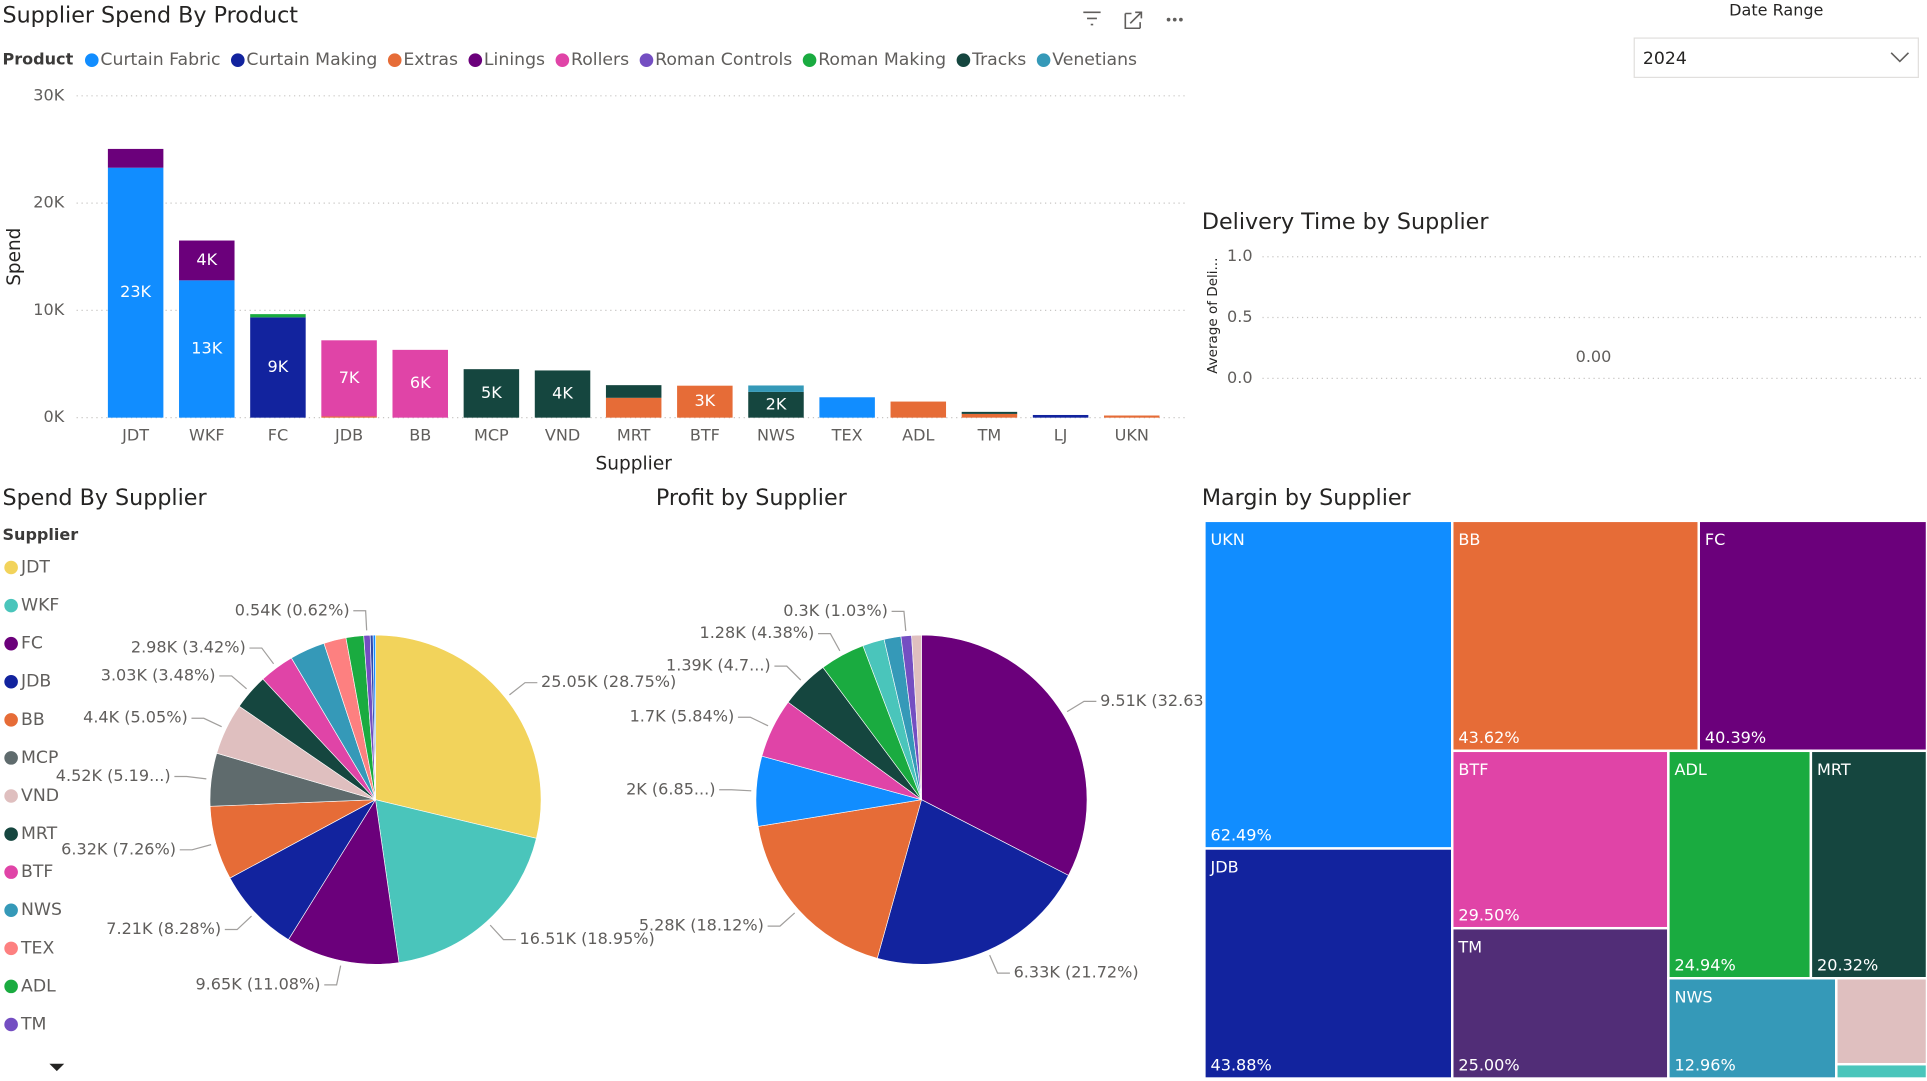  I want to click on tile-value: 43.88%, so click(1241, 1065).